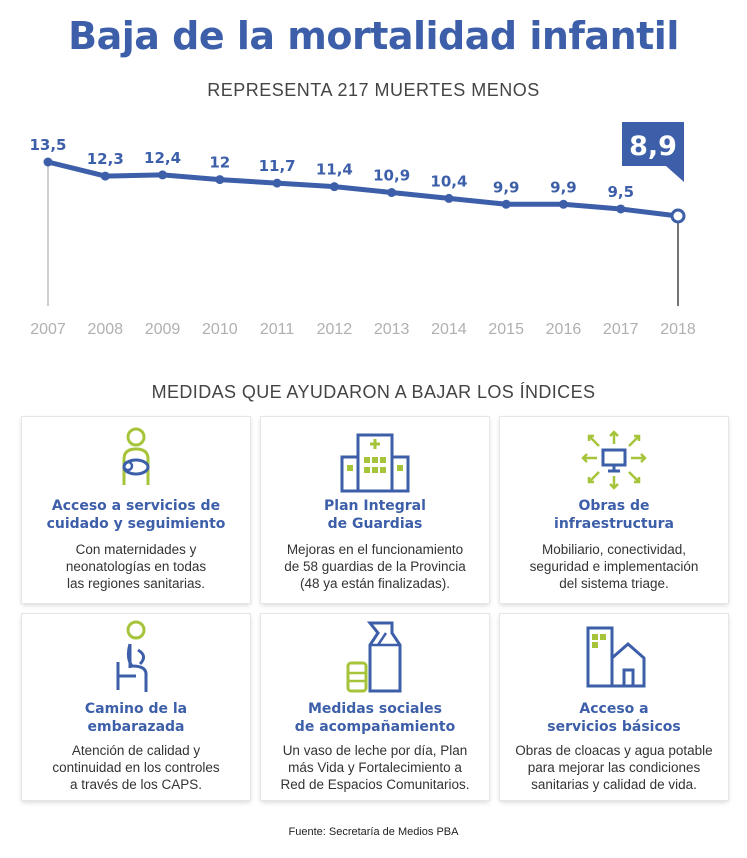 The image size is (747, 858). Describe the element at coordinates (373, 832) in the screenshot. I see `source-note: Fuente: Secretaría de Medios PBA` at that location.